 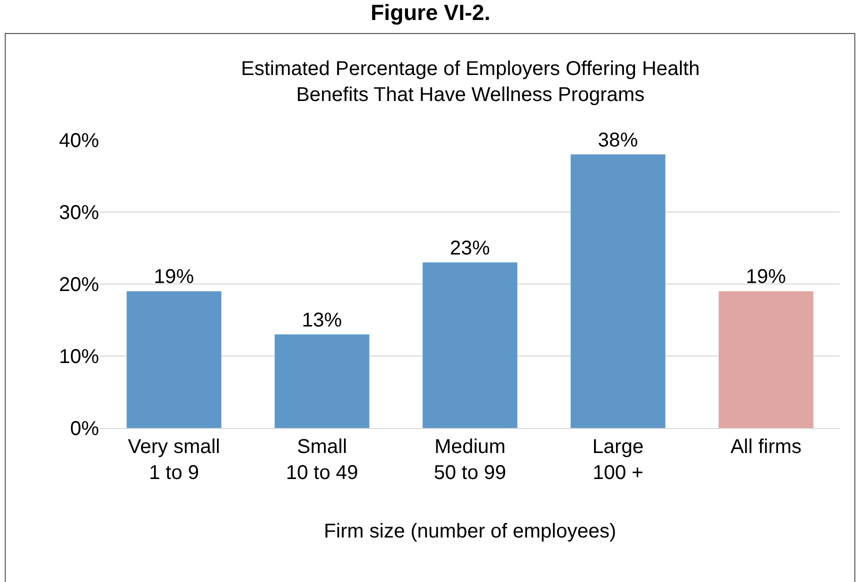 I want to click on x-tick-label: Large 100 +, so click(x=618, y=460).